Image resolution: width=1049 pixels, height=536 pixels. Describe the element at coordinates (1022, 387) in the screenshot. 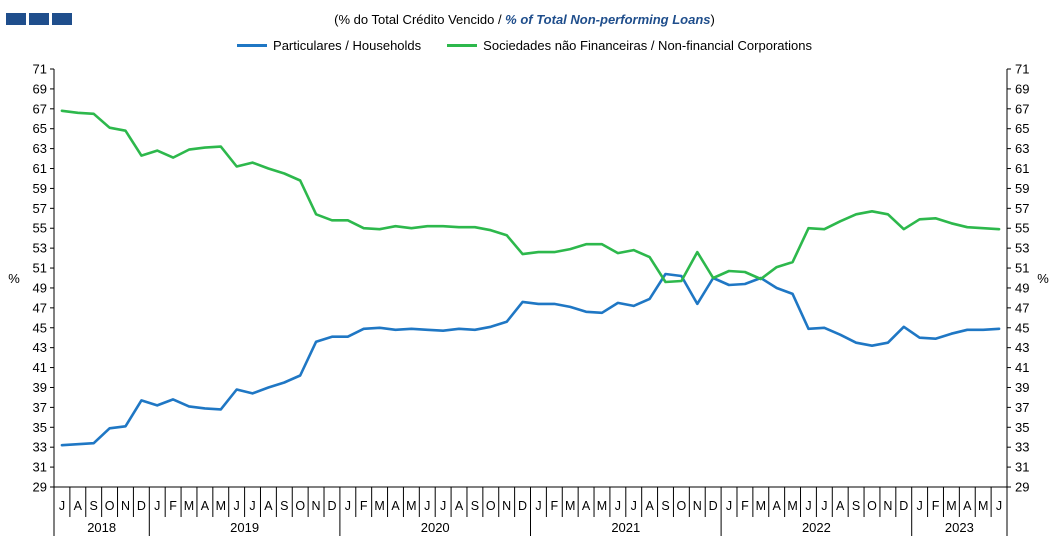

I see `y-tick-label-right: 39` at that location.